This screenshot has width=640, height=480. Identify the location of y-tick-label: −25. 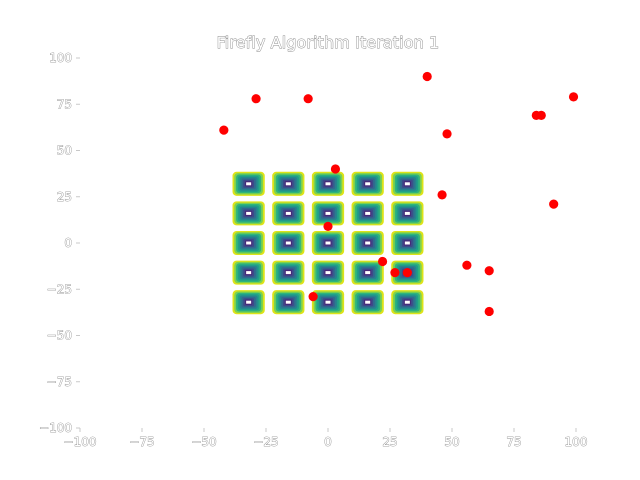
(59, 289).